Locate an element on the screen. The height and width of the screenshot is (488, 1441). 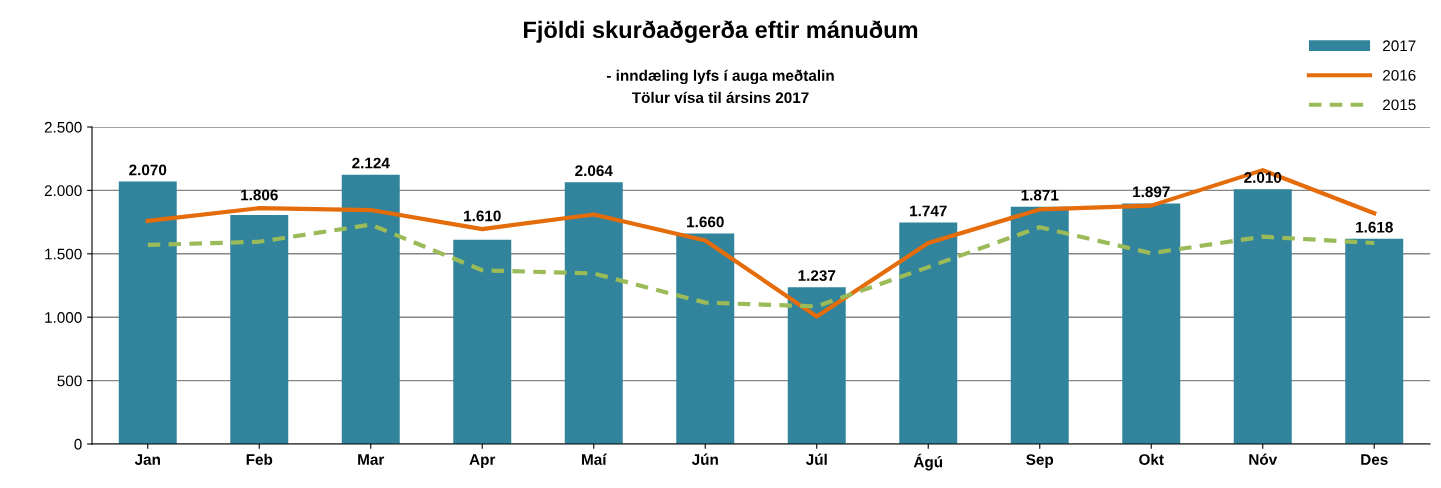
chart-subtitle: - inndæling lyfs í auga meðtalin Tölur vísa til ársins 2017 is located at coordinates (720, 86).